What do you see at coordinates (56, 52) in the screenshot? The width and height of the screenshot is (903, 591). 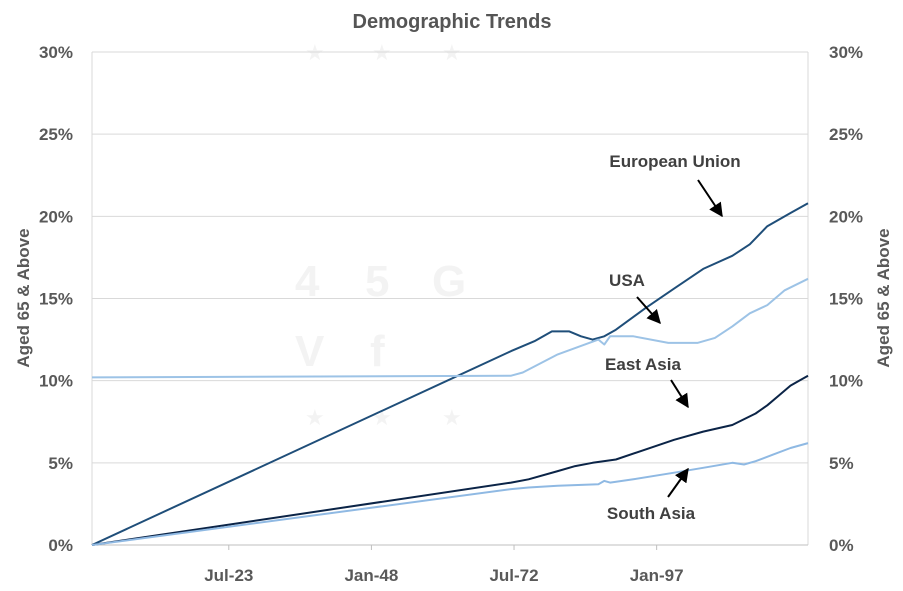 I see `y-tick-label-left: 30%` at bounding box center [56, 52].